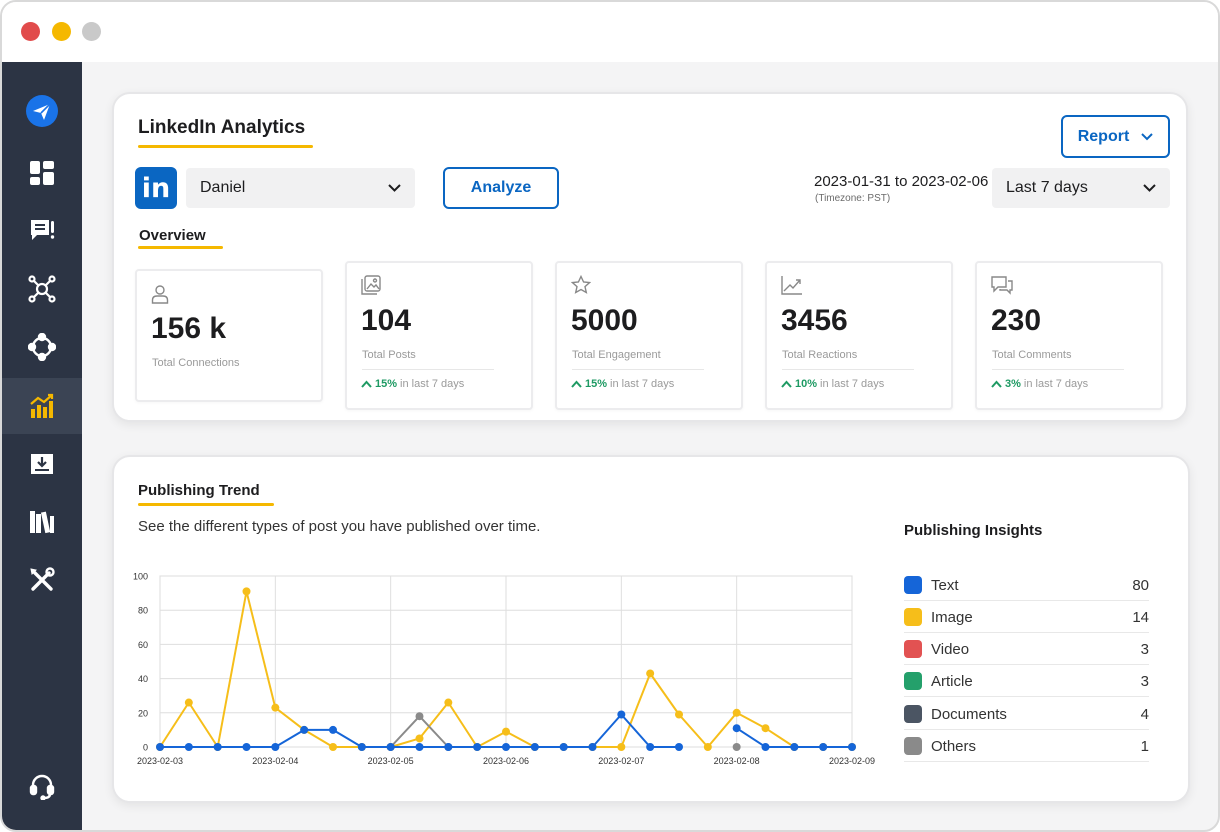  What do you see at coordinates (61, 31) in the screenshot?
I see `minimize-window-button` at bounding box center [61, 31].